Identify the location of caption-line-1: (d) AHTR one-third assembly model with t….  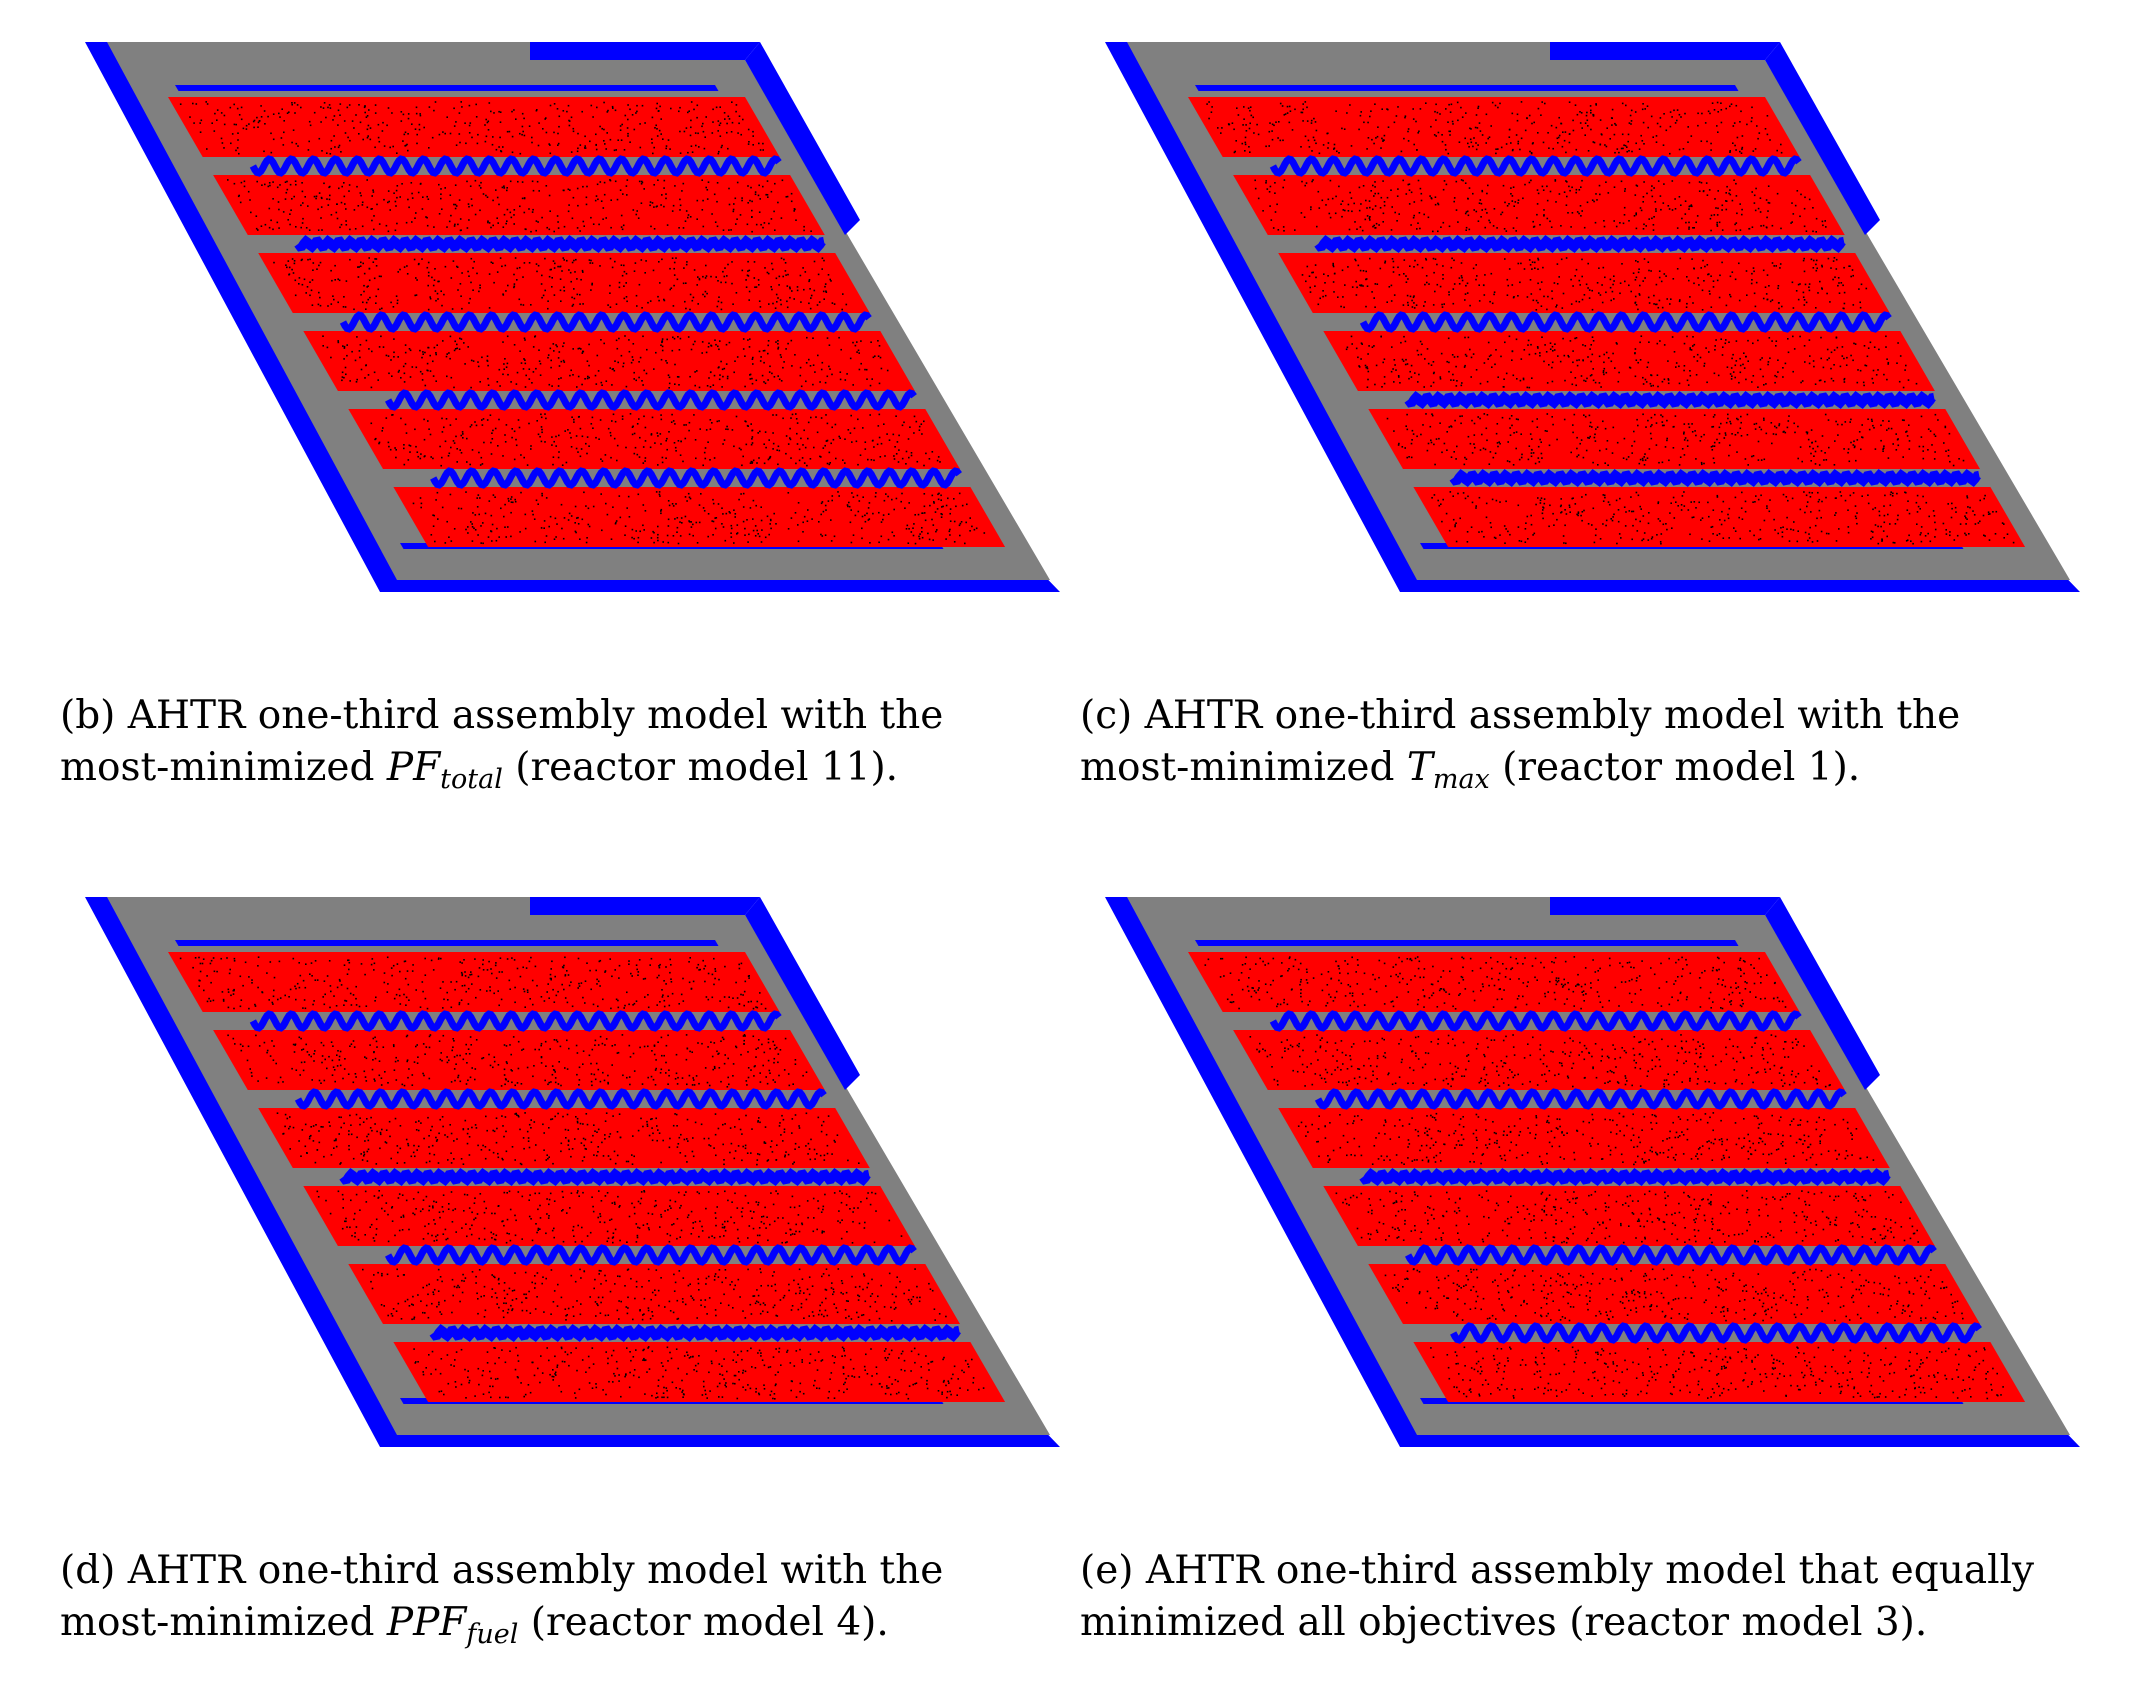
(575, 1571).